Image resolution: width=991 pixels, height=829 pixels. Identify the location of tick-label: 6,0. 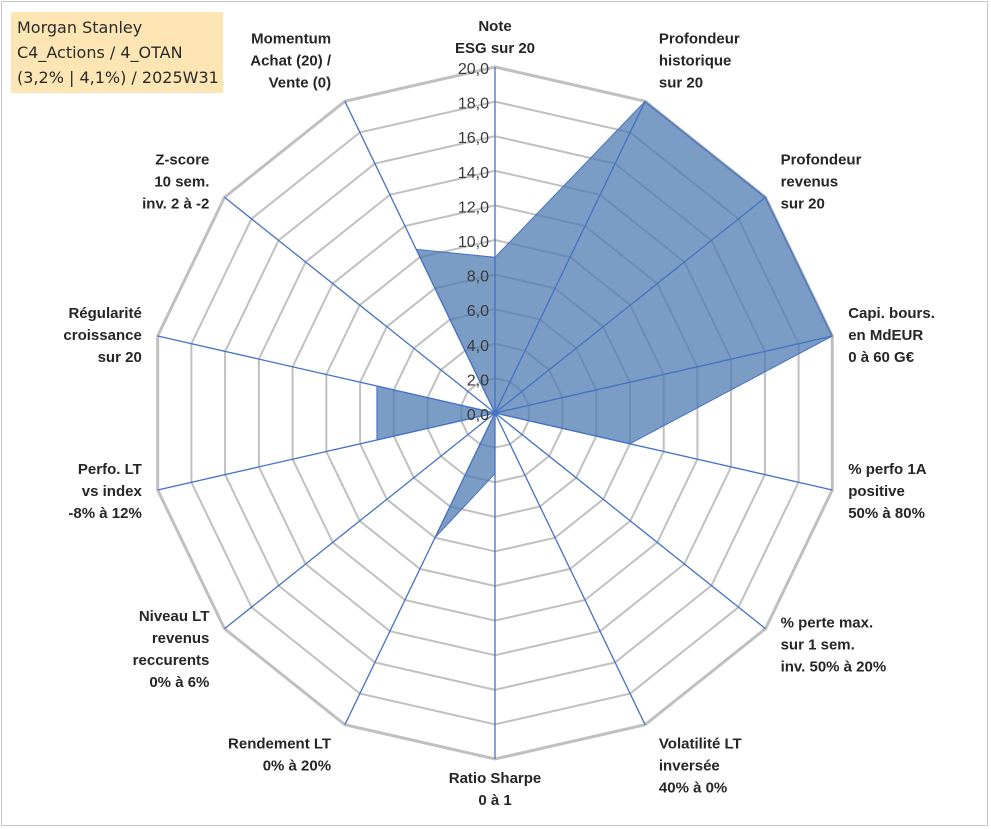
(478, 311).